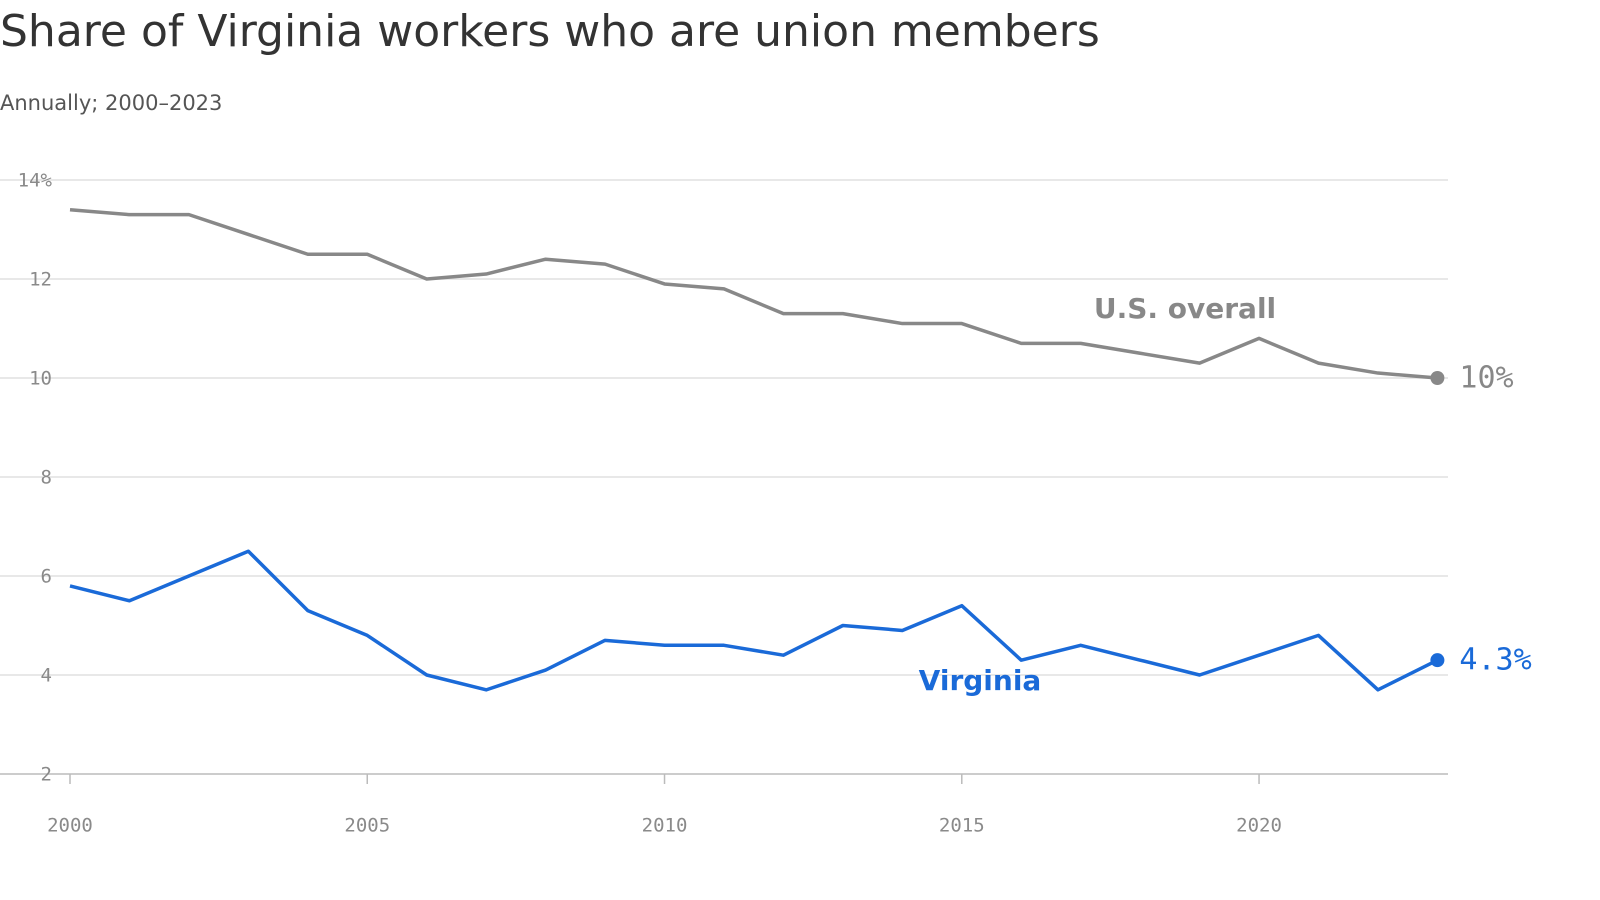  I want to click on x-tick-label: 2020, so click(1259, 826).